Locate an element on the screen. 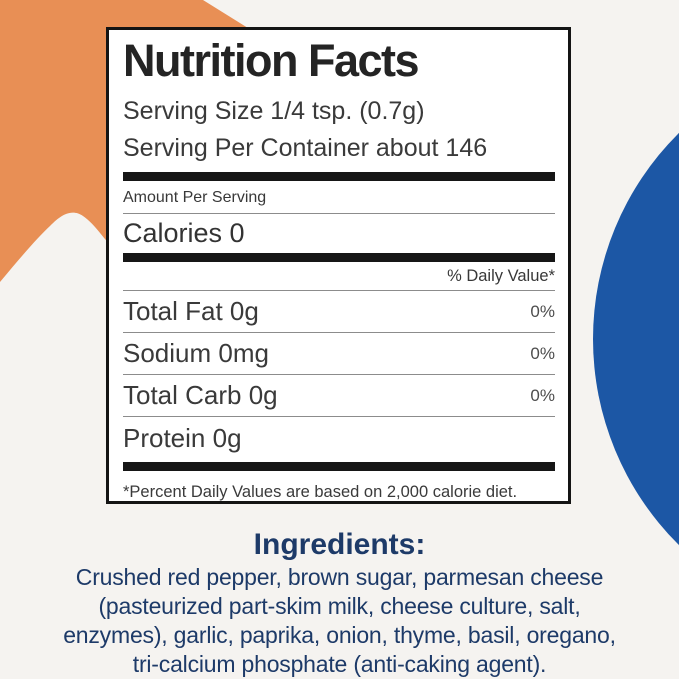  servings-per-container-text: Serving Per Container about 146 is located at coordinates (305, 148).